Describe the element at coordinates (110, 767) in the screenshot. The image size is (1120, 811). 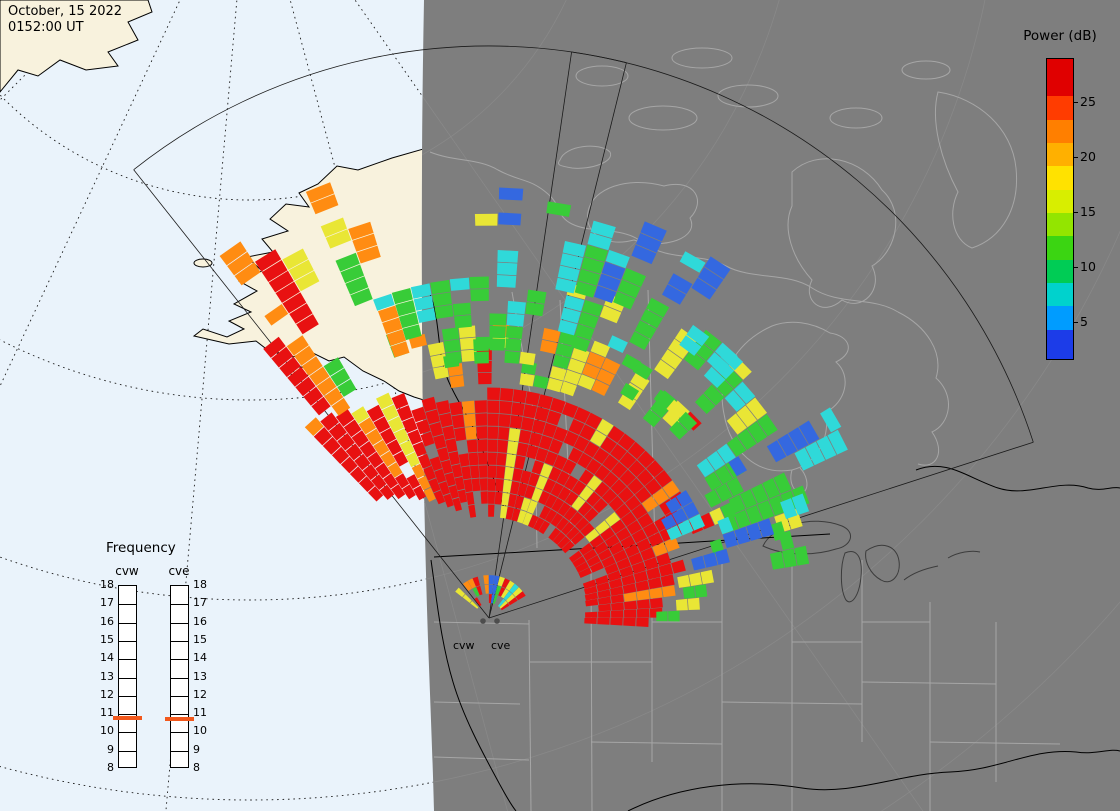
I see `frequency-tick-label: 8` at that location.